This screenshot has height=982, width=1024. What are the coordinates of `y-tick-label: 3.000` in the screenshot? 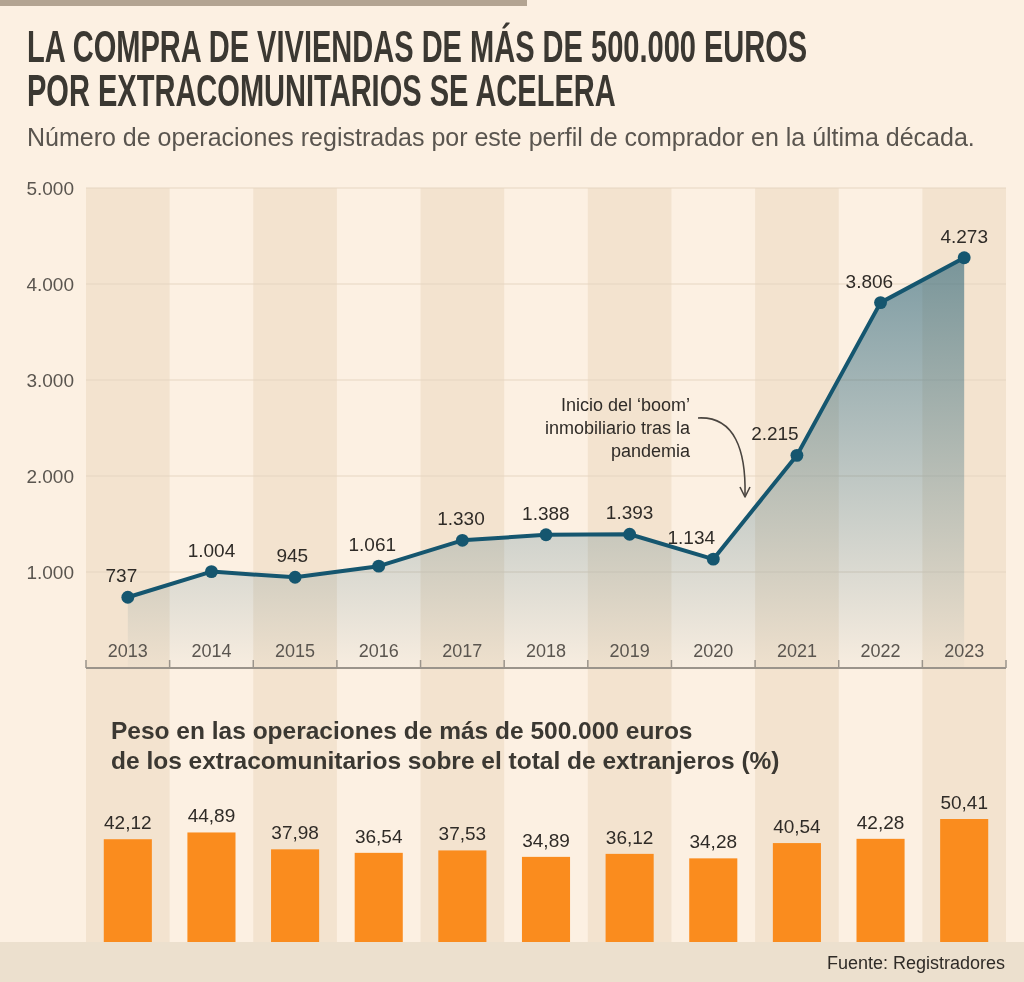 It's located at (50, 380).